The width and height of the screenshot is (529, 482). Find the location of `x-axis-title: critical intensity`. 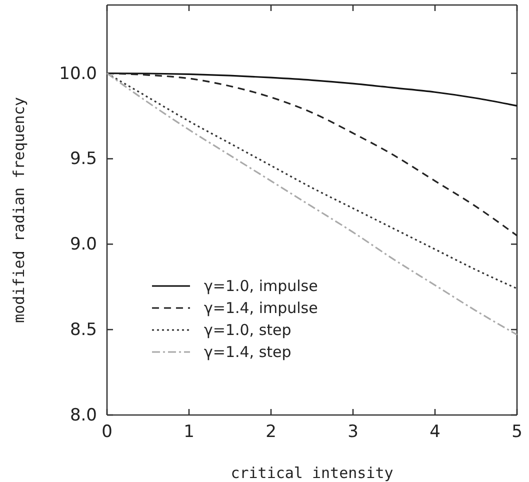

x-axis-title: critical intensity is located at coordinates (312, 473).